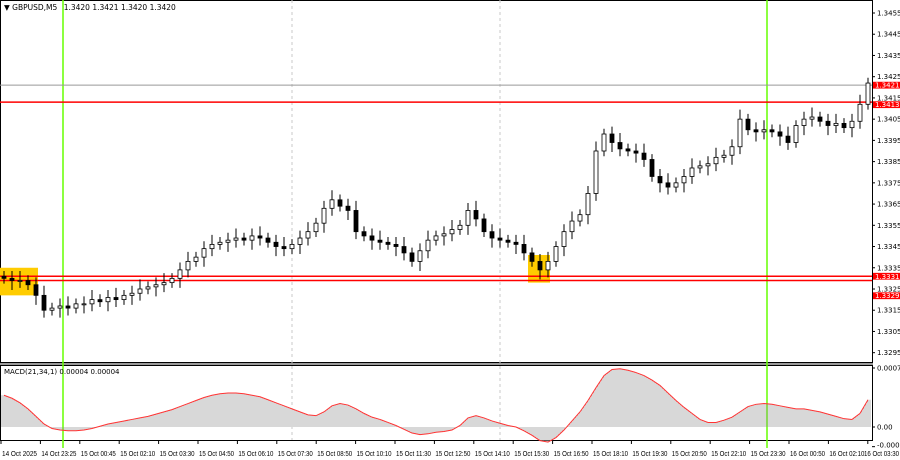 Image resolution: width=900 pixels, height=460 pixels. Describe the element at coordinates (374, 454) in the screenshot. I see `time-axis-label: 15 Oct 10:10` at that location.